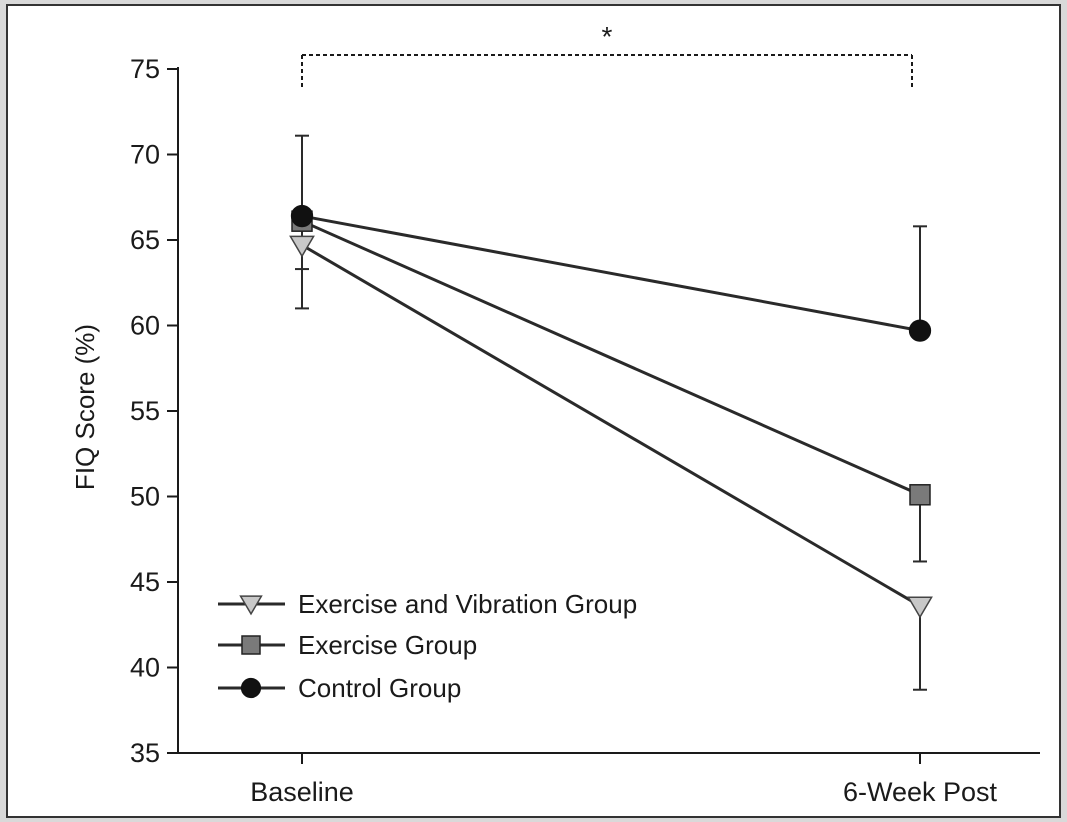 The image size is (1067, 822). What do you see at coordinates (623, 792) in the screenshot?
I see `x-tick-labels: Baseline 6-Week Post` at bounding box center [623, 792].